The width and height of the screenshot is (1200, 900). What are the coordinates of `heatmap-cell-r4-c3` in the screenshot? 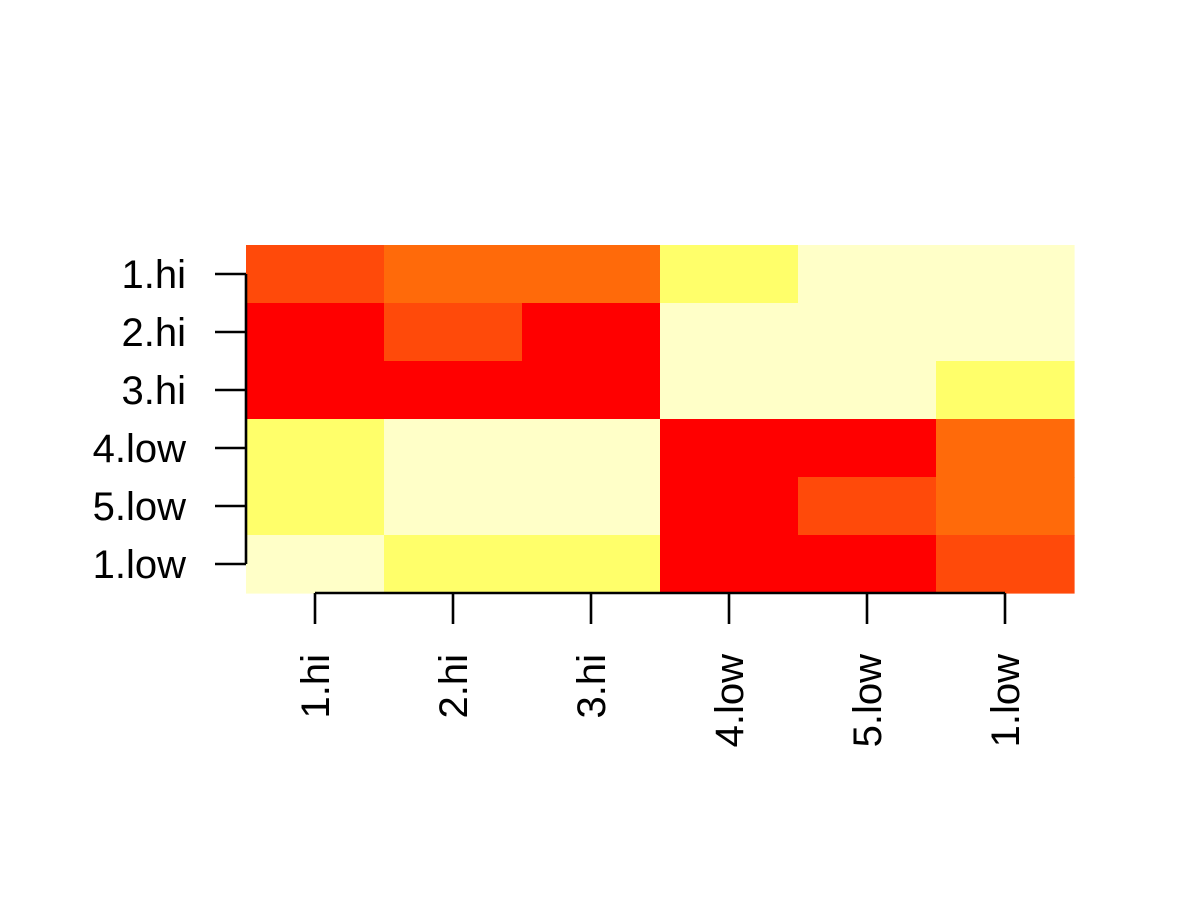 It's located at (591, 448).